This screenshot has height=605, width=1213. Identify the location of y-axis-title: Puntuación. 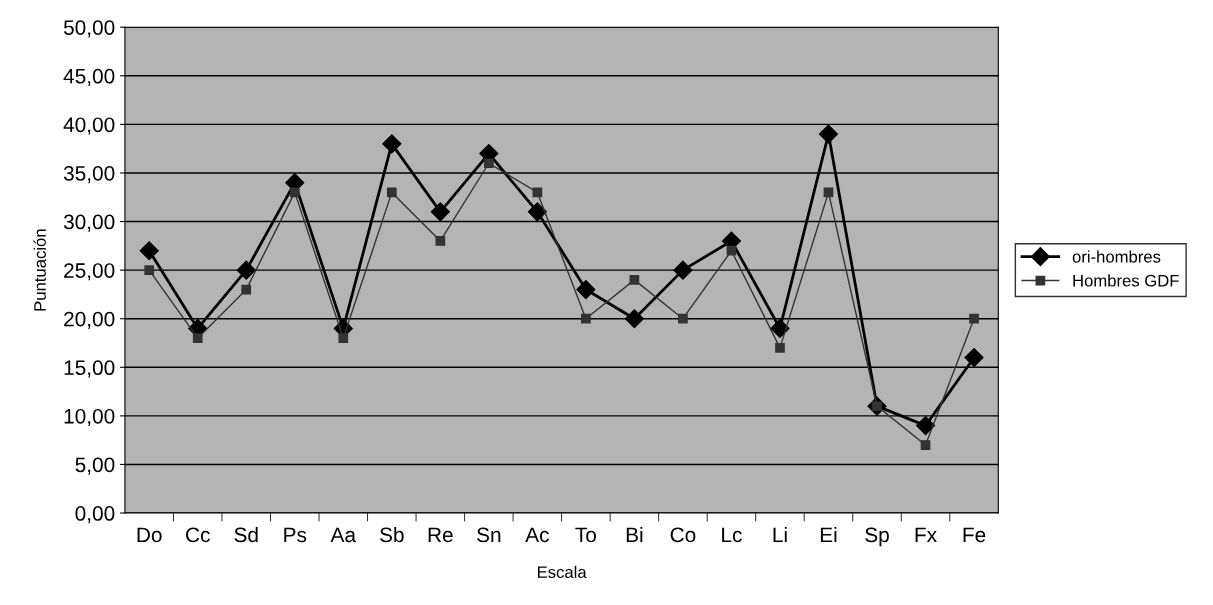
(39, 270).